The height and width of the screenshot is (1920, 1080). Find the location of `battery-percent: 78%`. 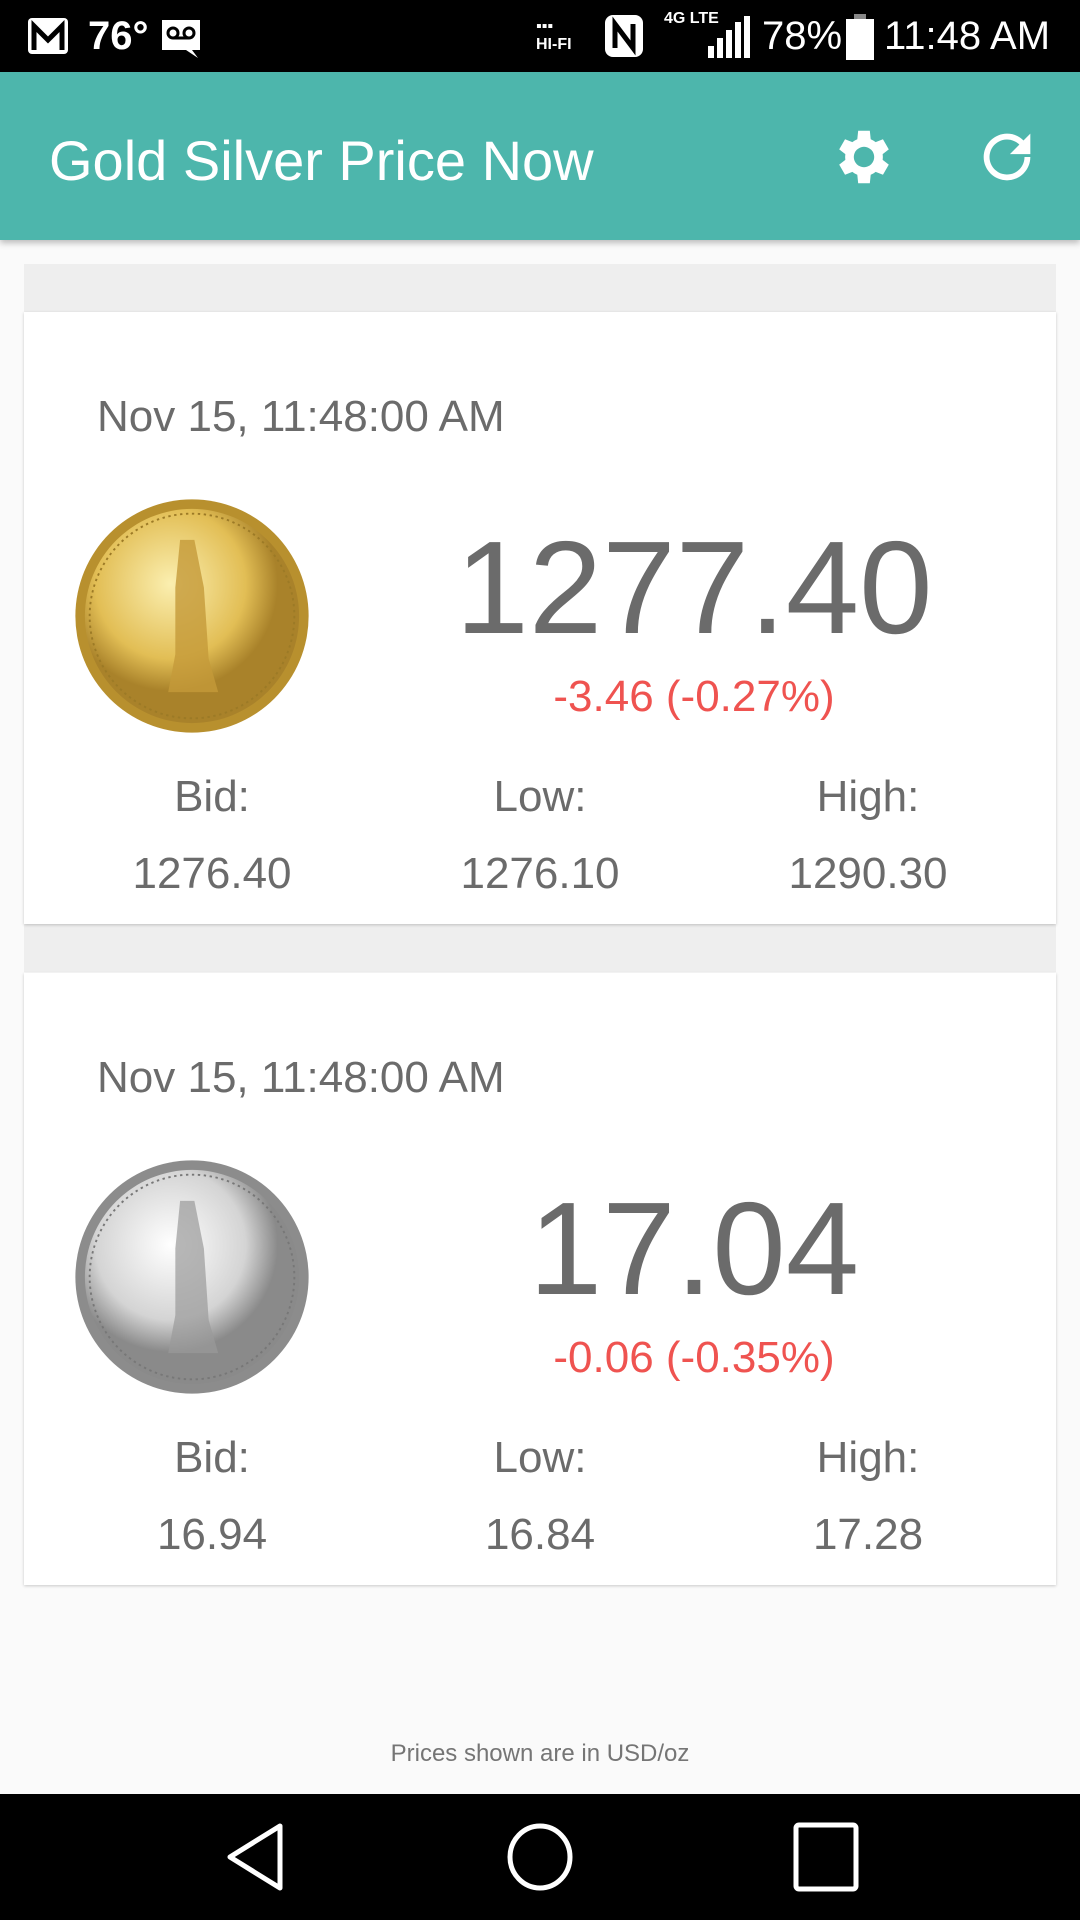

battery-percent: 78% is located at coordinates (802, 36).